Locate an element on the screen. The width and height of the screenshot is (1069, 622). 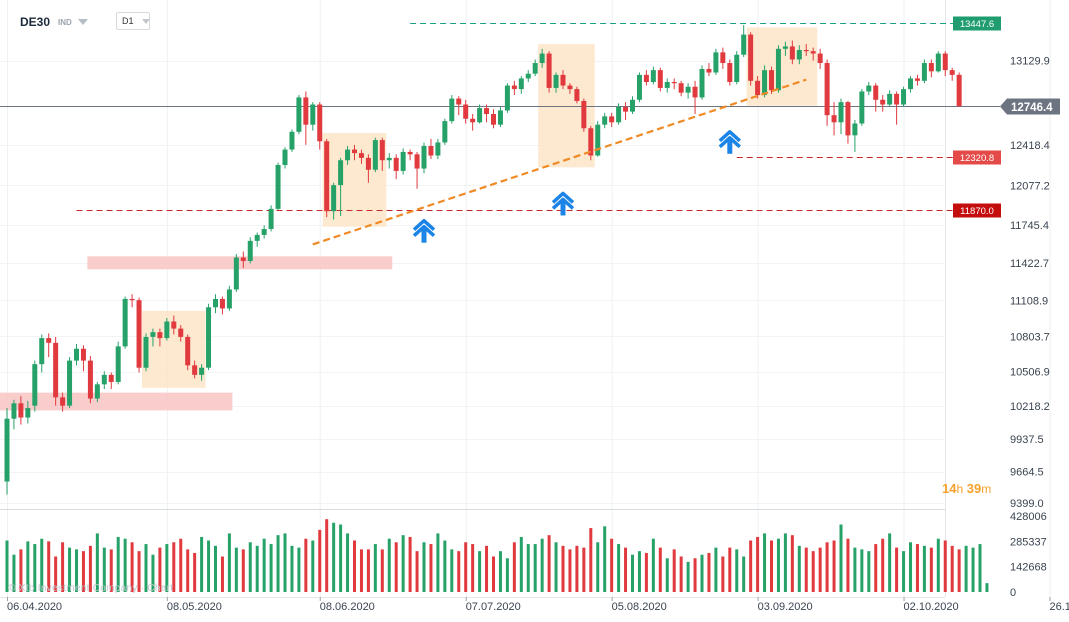
date-tick-label: 02.10.2020 is located at coordinates (931, 607).